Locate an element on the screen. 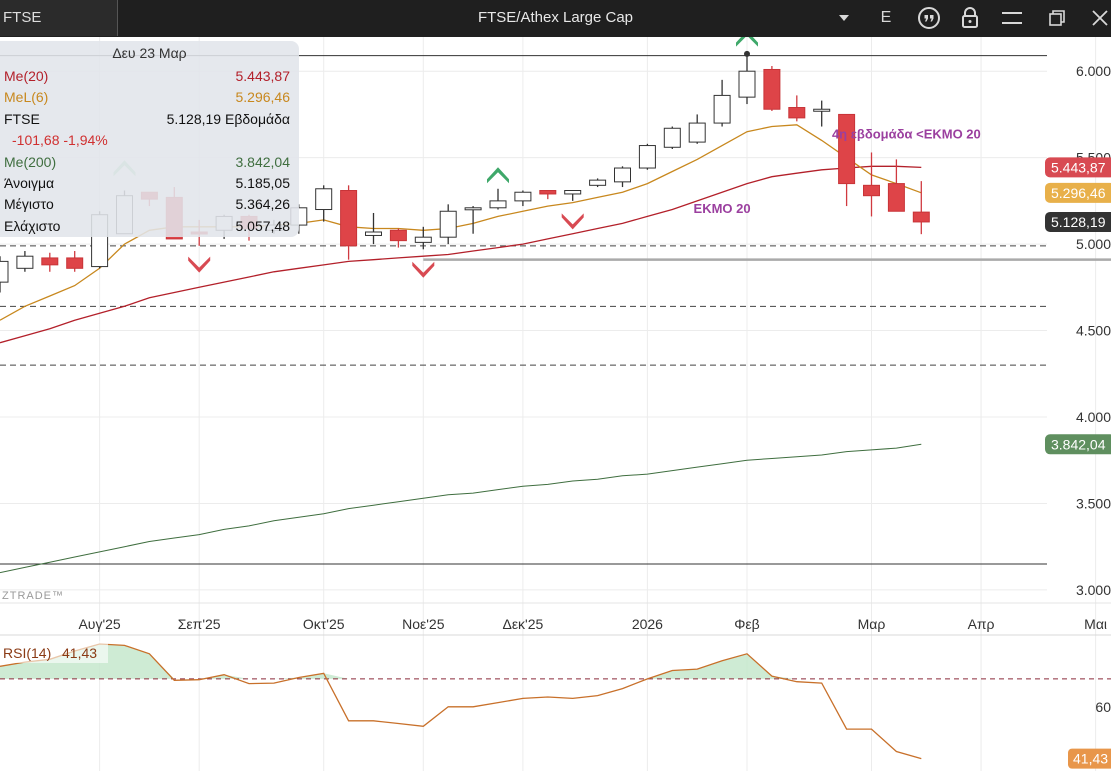 Image resolution: width=1111 pixels, height=771 pixels. info-label: Άνοιγμα is located at coordinates (29, 183).